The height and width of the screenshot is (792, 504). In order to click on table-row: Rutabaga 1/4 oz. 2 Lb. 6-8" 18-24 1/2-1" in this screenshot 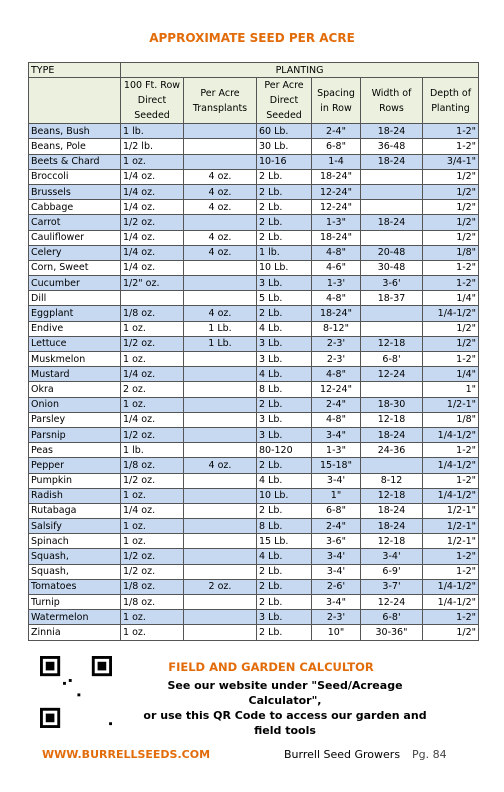, I will do `click(254, 511)`.